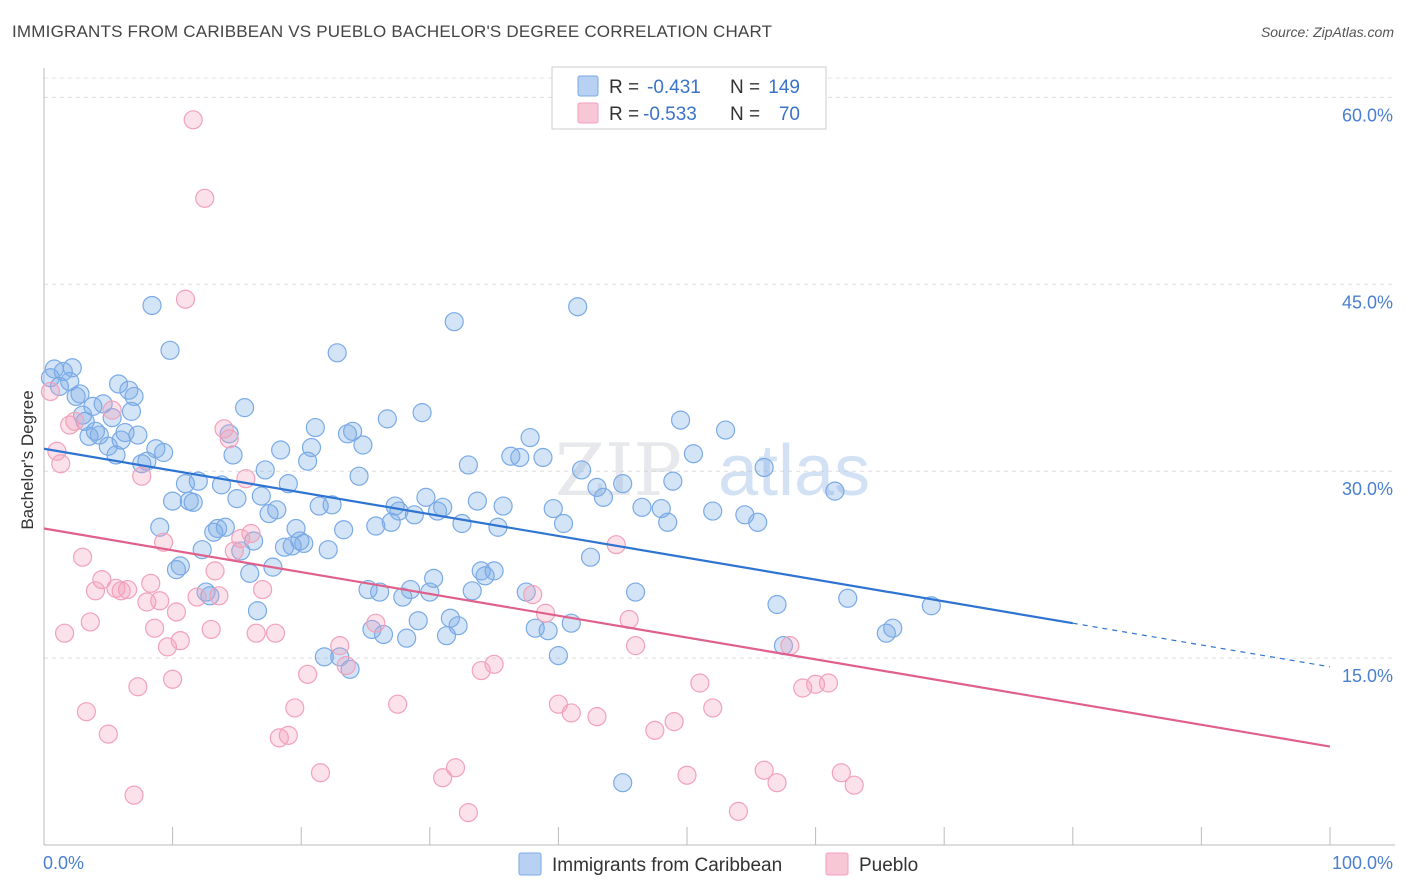 The image size is (1406, 892). What do you see at coordinates (1367, 676) in the screenshot?
I see `y-tick-label: 15.0%` at bounding box center [1367, 676].